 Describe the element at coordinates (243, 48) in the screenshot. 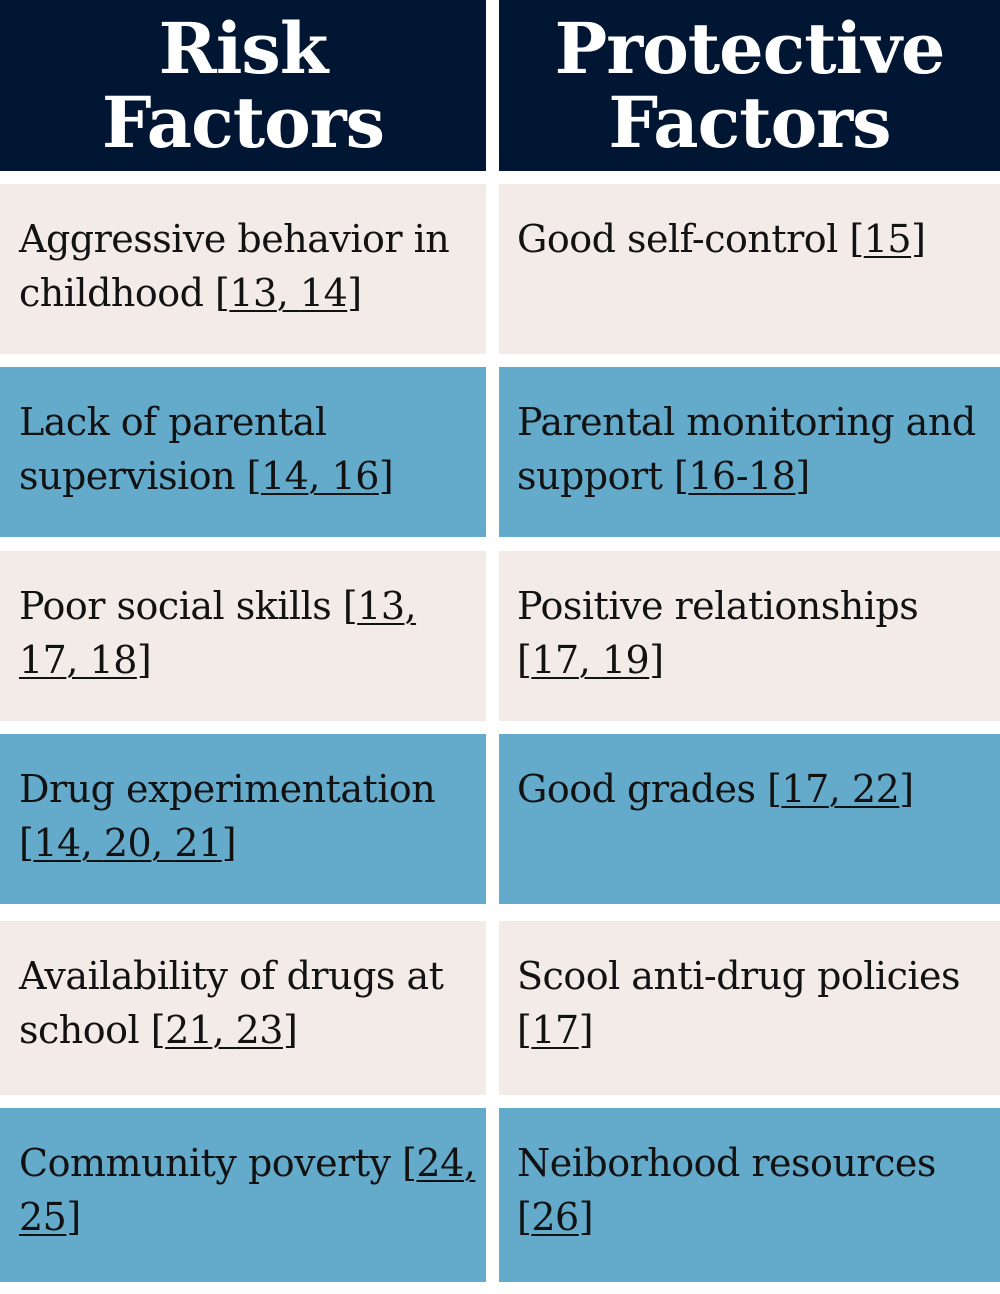

I see `risk-header-line1: Risk` at that location.